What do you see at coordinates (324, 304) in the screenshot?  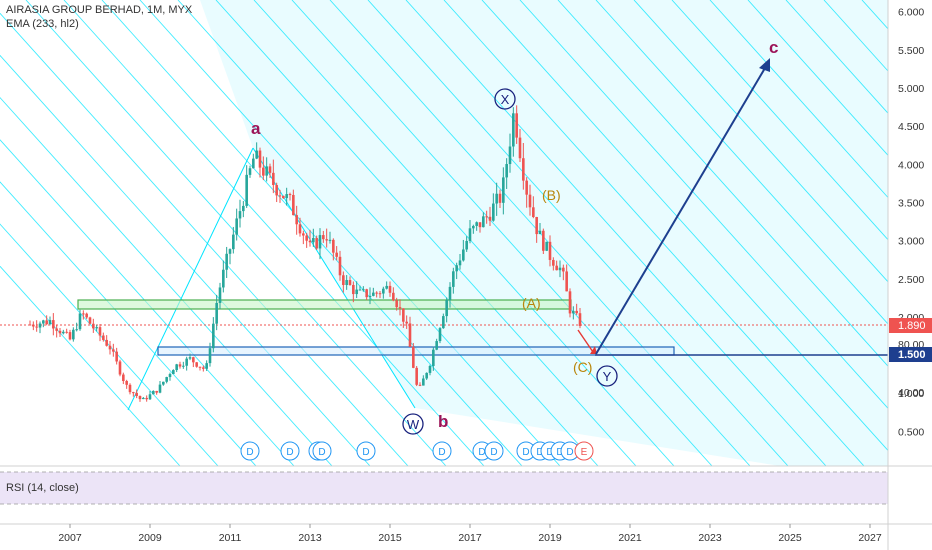 I see `green-resistance-zone` at bounding box center [324, 304].